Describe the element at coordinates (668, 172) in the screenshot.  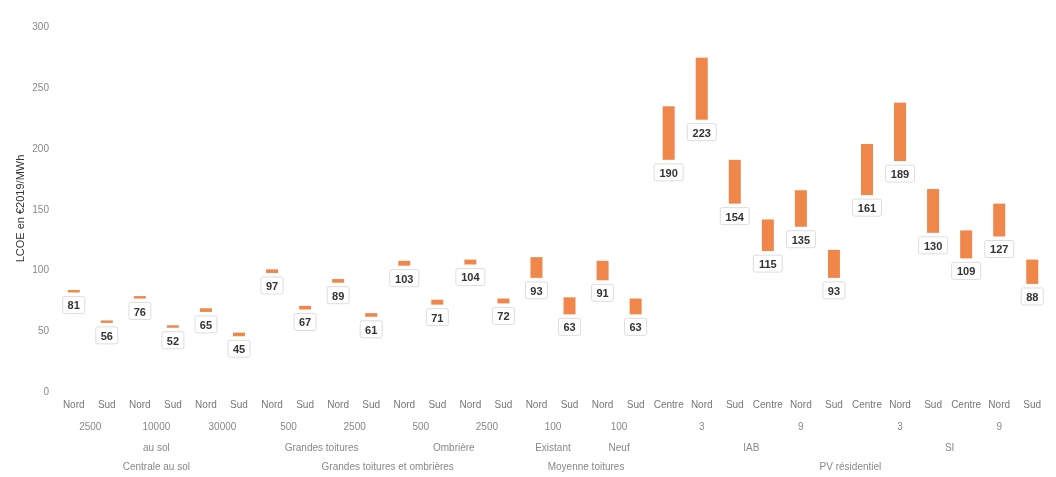
I see `annotation: 190` at that location.